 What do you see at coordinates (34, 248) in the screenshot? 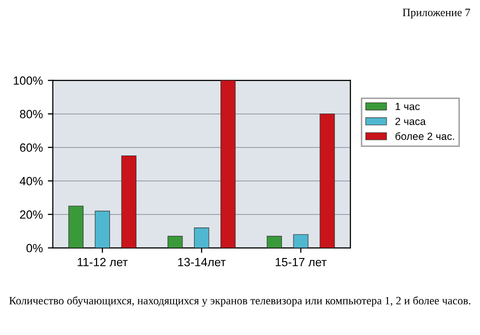
I see `y-tick-label: 0%` at bounding box center [34, 248].